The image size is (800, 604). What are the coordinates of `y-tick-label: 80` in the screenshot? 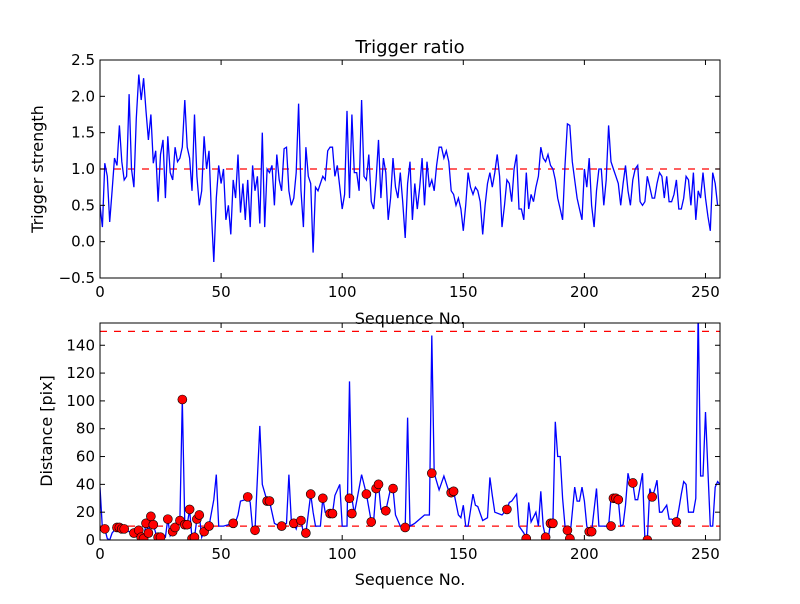 It's located at (85, 429).